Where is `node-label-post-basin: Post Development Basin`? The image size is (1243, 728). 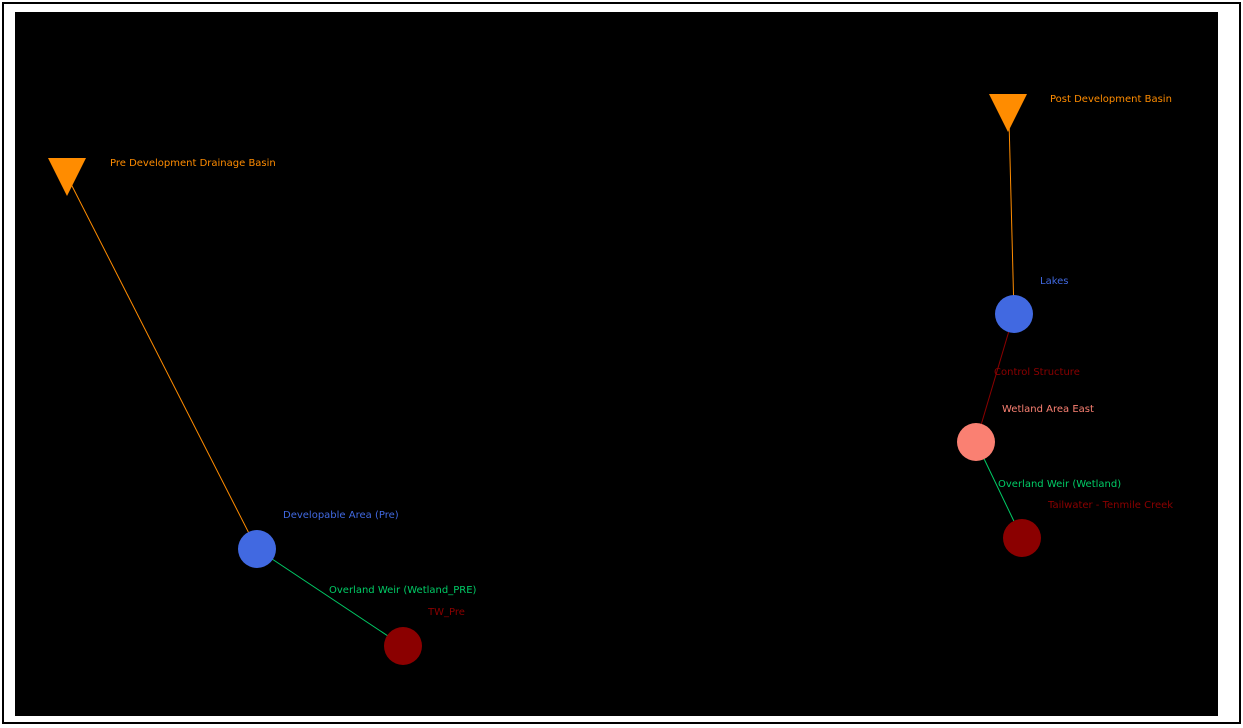 node-label-post-basin: Post Development Basin is located at coordinates (1111, 99).